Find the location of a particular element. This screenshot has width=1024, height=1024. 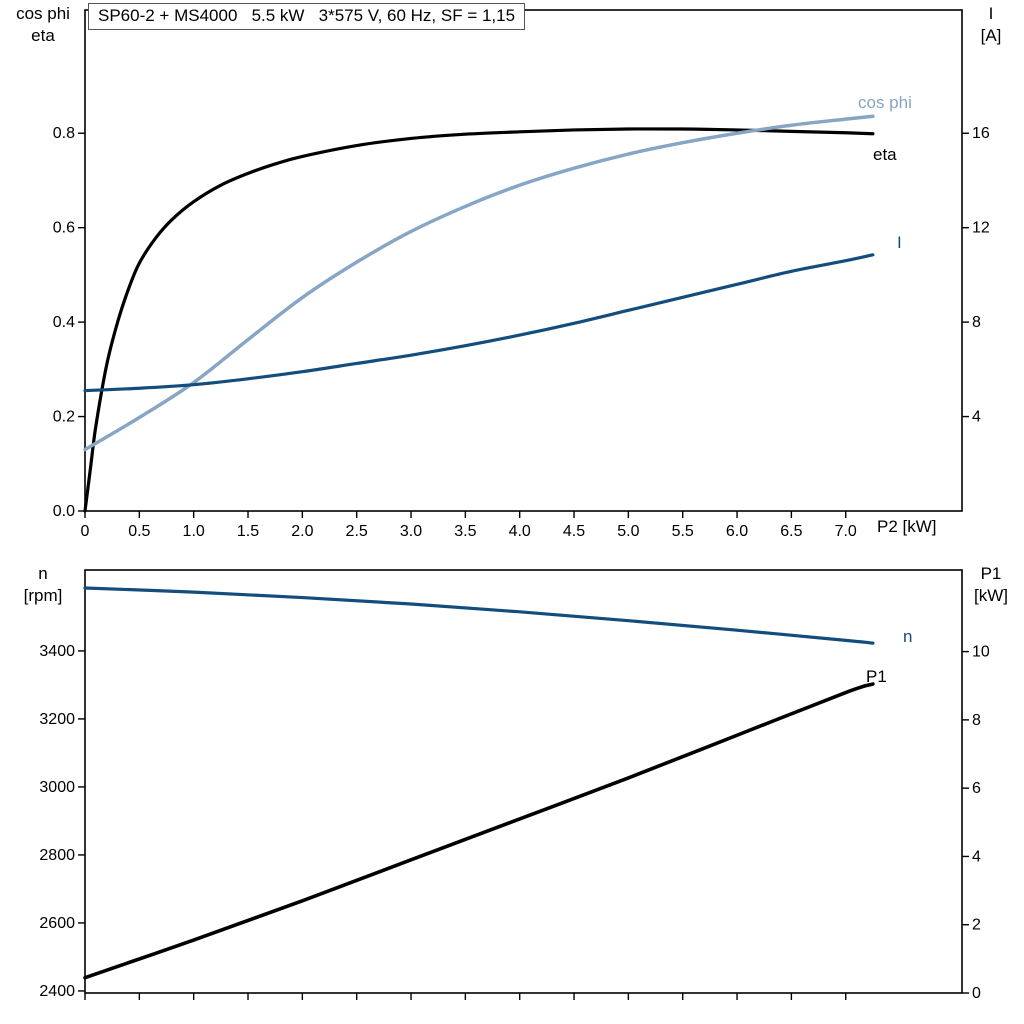

y-tick-label-right: 10 is located at coordinates (981, 652).